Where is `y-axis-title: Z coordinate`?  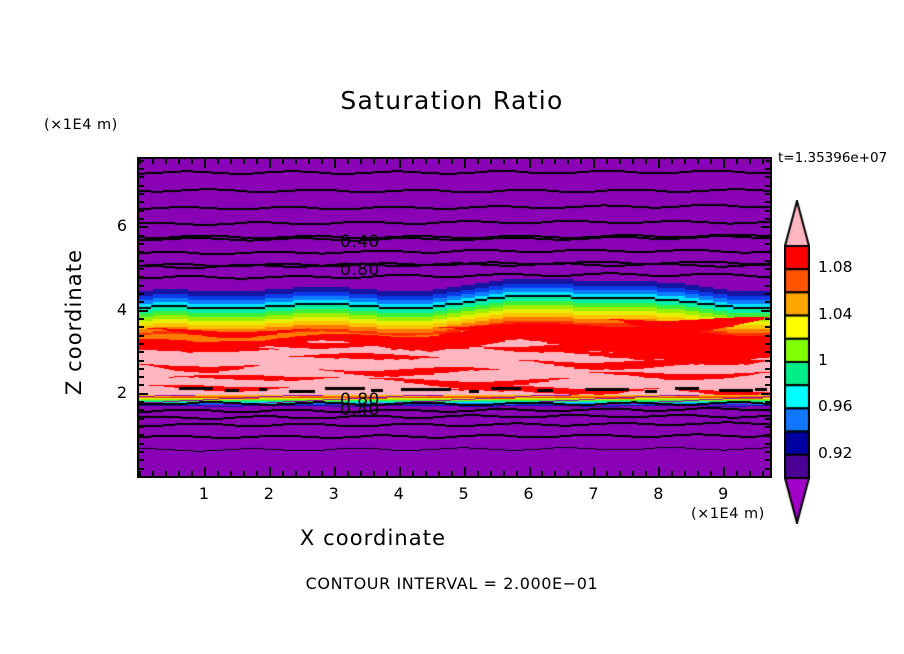 y-axis-title: Z coordinate is located at coordinates (74, 322).